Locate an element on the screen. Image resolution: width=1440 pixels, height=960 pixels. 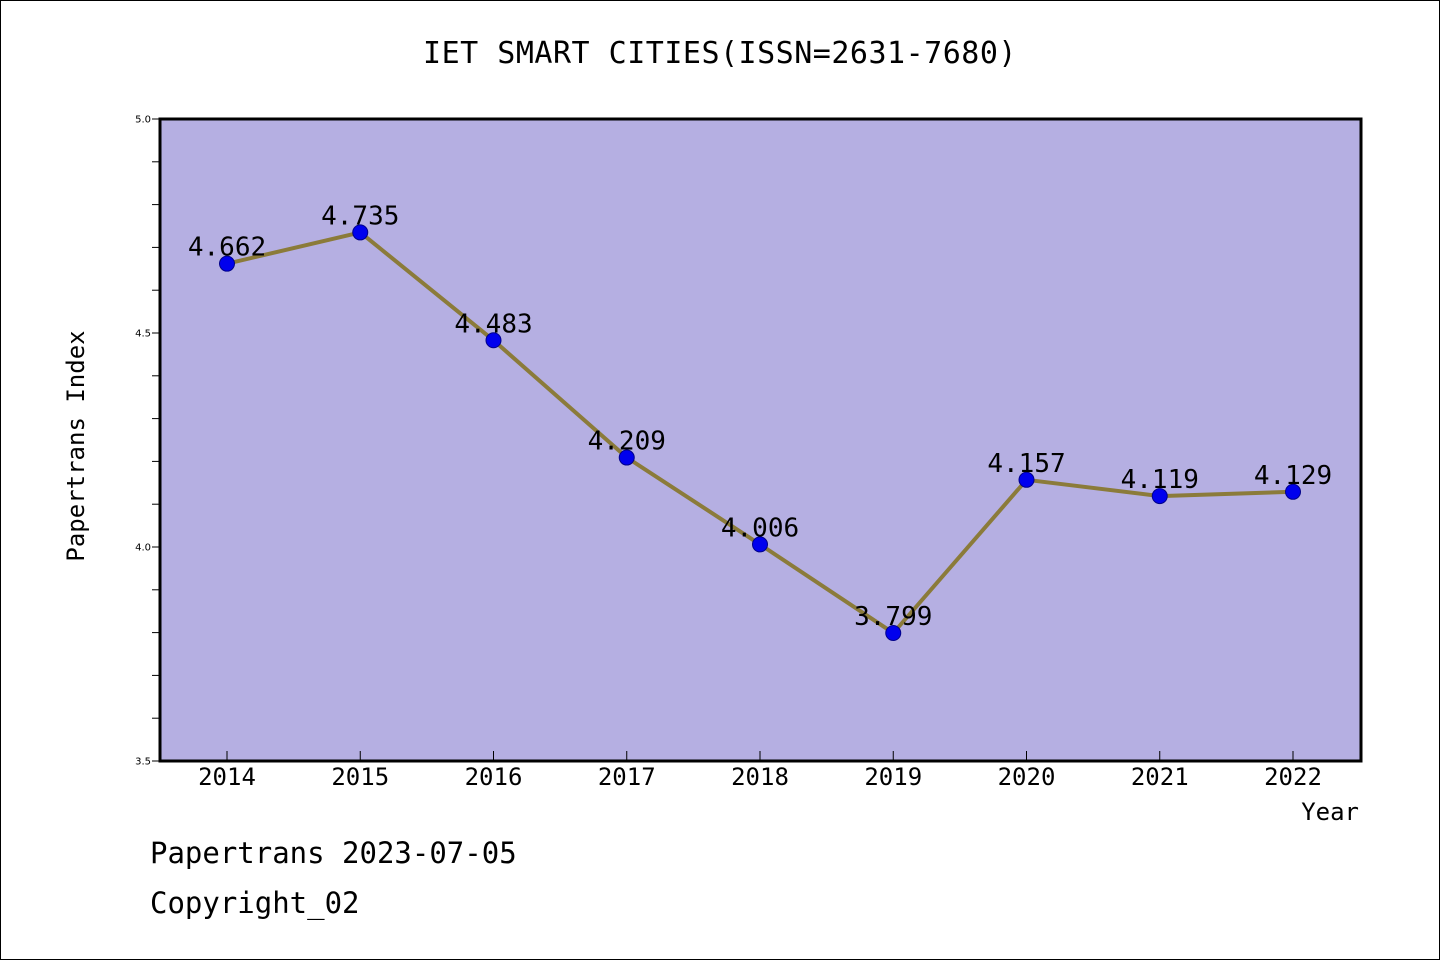
x-tick-label: 2018 is located at coordinates (760, 777).